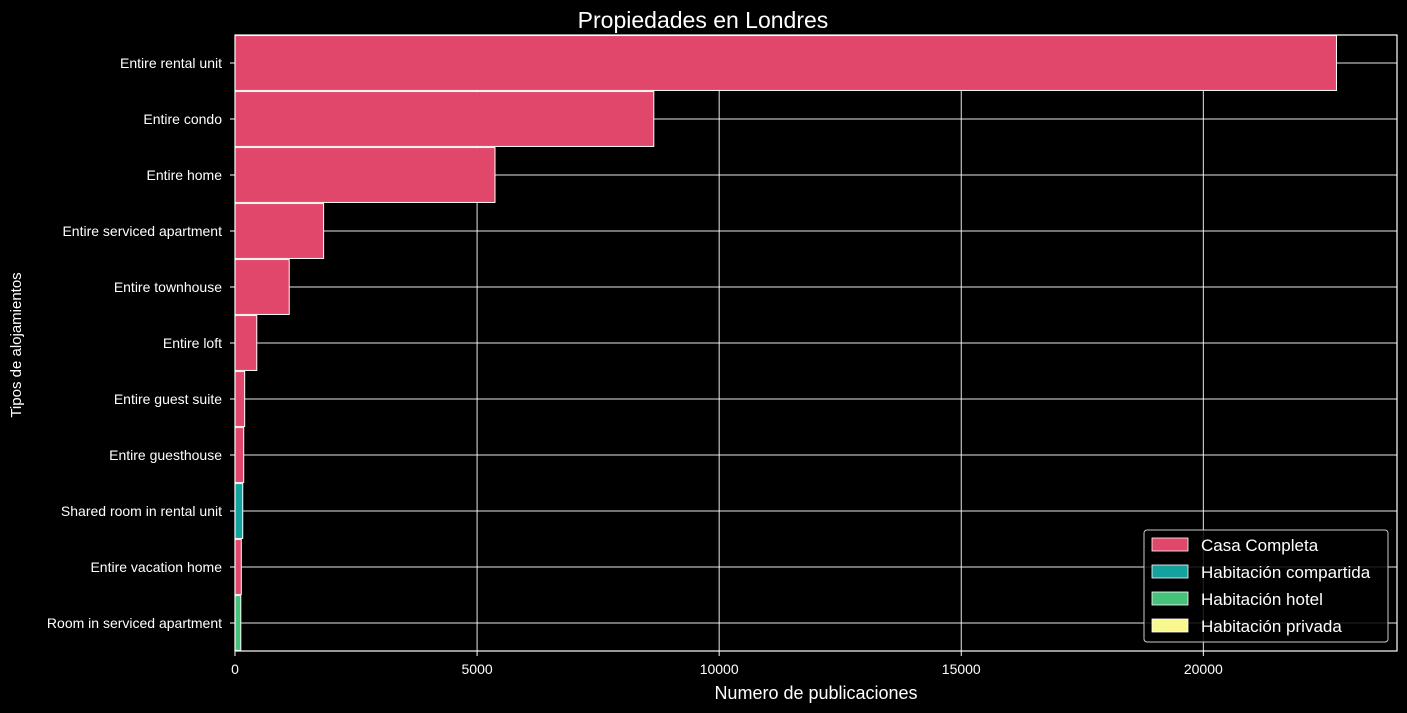 The height and width of the screenshot is (713, 1407). I want to click on x-axis-ticks: 0 5000 10000 15000 20000, so click(727, 664).